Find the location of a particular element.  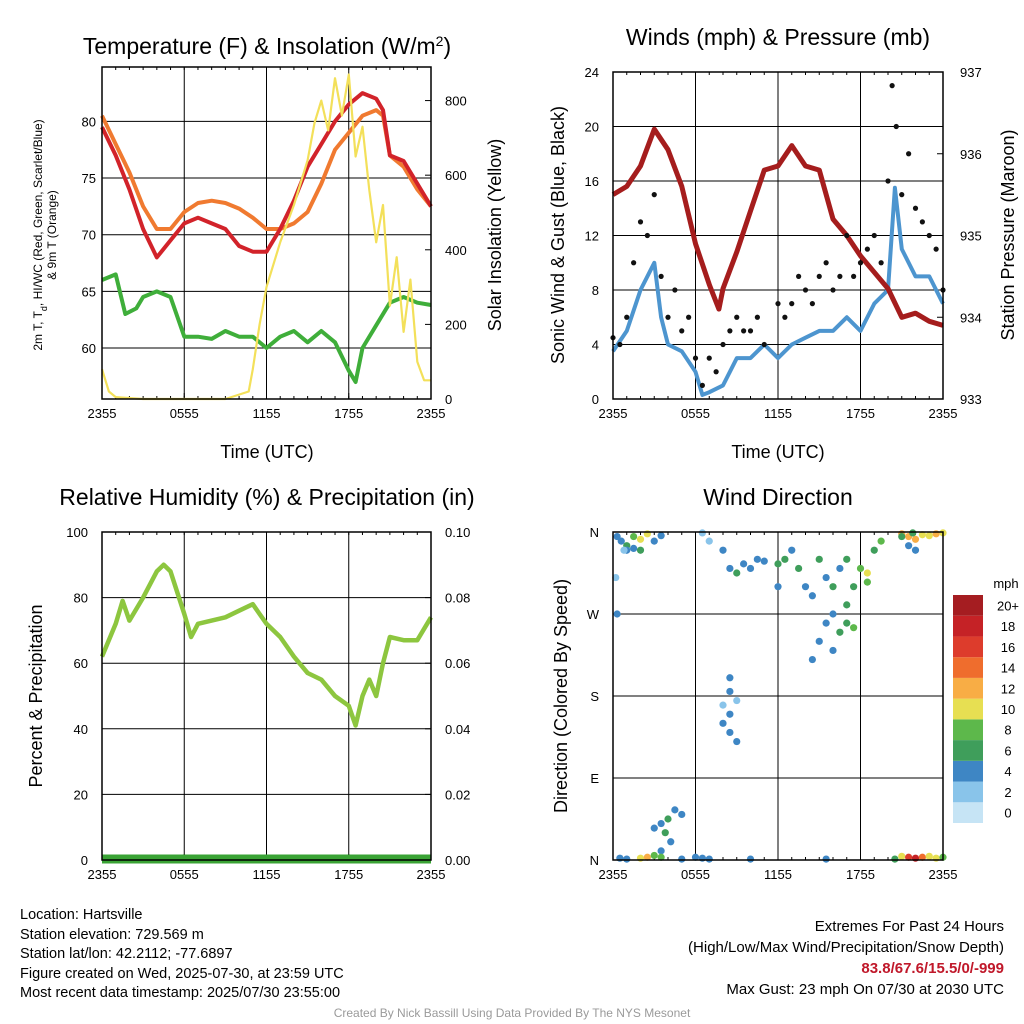

y-tick-label: 80 is located at coordinates (81, 598).